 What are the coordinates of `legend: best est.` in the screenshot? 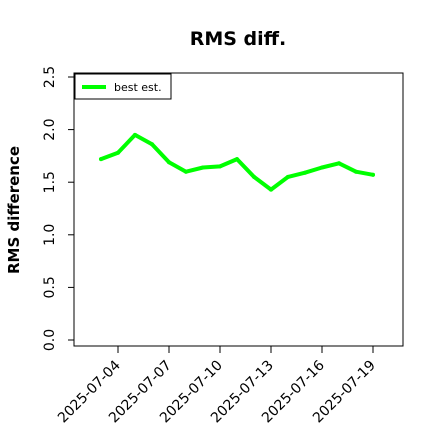 It's located at (123, 86).